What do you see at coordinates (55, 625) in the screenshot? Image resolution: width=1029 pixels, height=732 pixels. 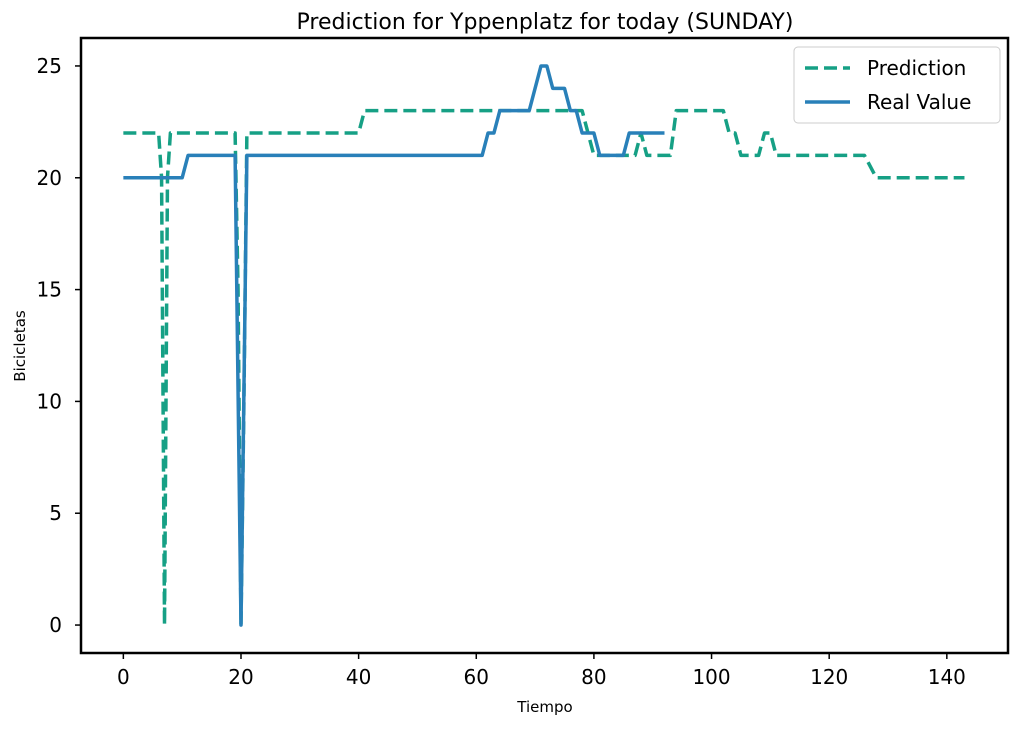 I see `y-tick-label: 0` at bounding box center [55, 625].